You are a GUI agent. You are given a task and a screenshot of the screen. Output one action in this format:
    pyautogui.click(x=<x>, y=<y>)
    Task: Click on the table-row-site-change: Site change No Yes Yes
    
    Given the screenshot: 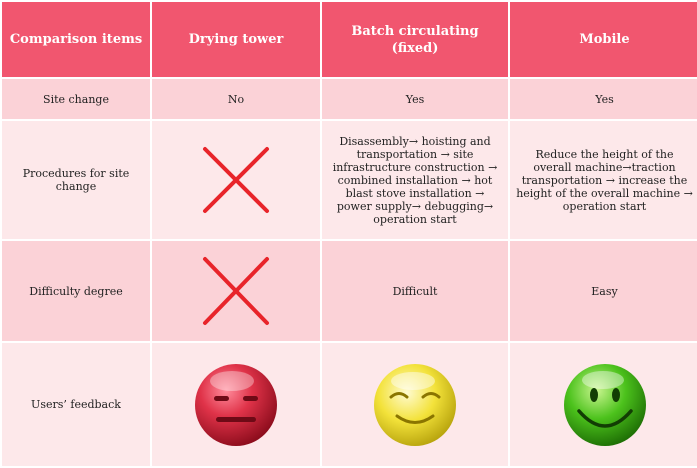 What is the action you would take?
    pyautogui.click(x=349, y=99)
    